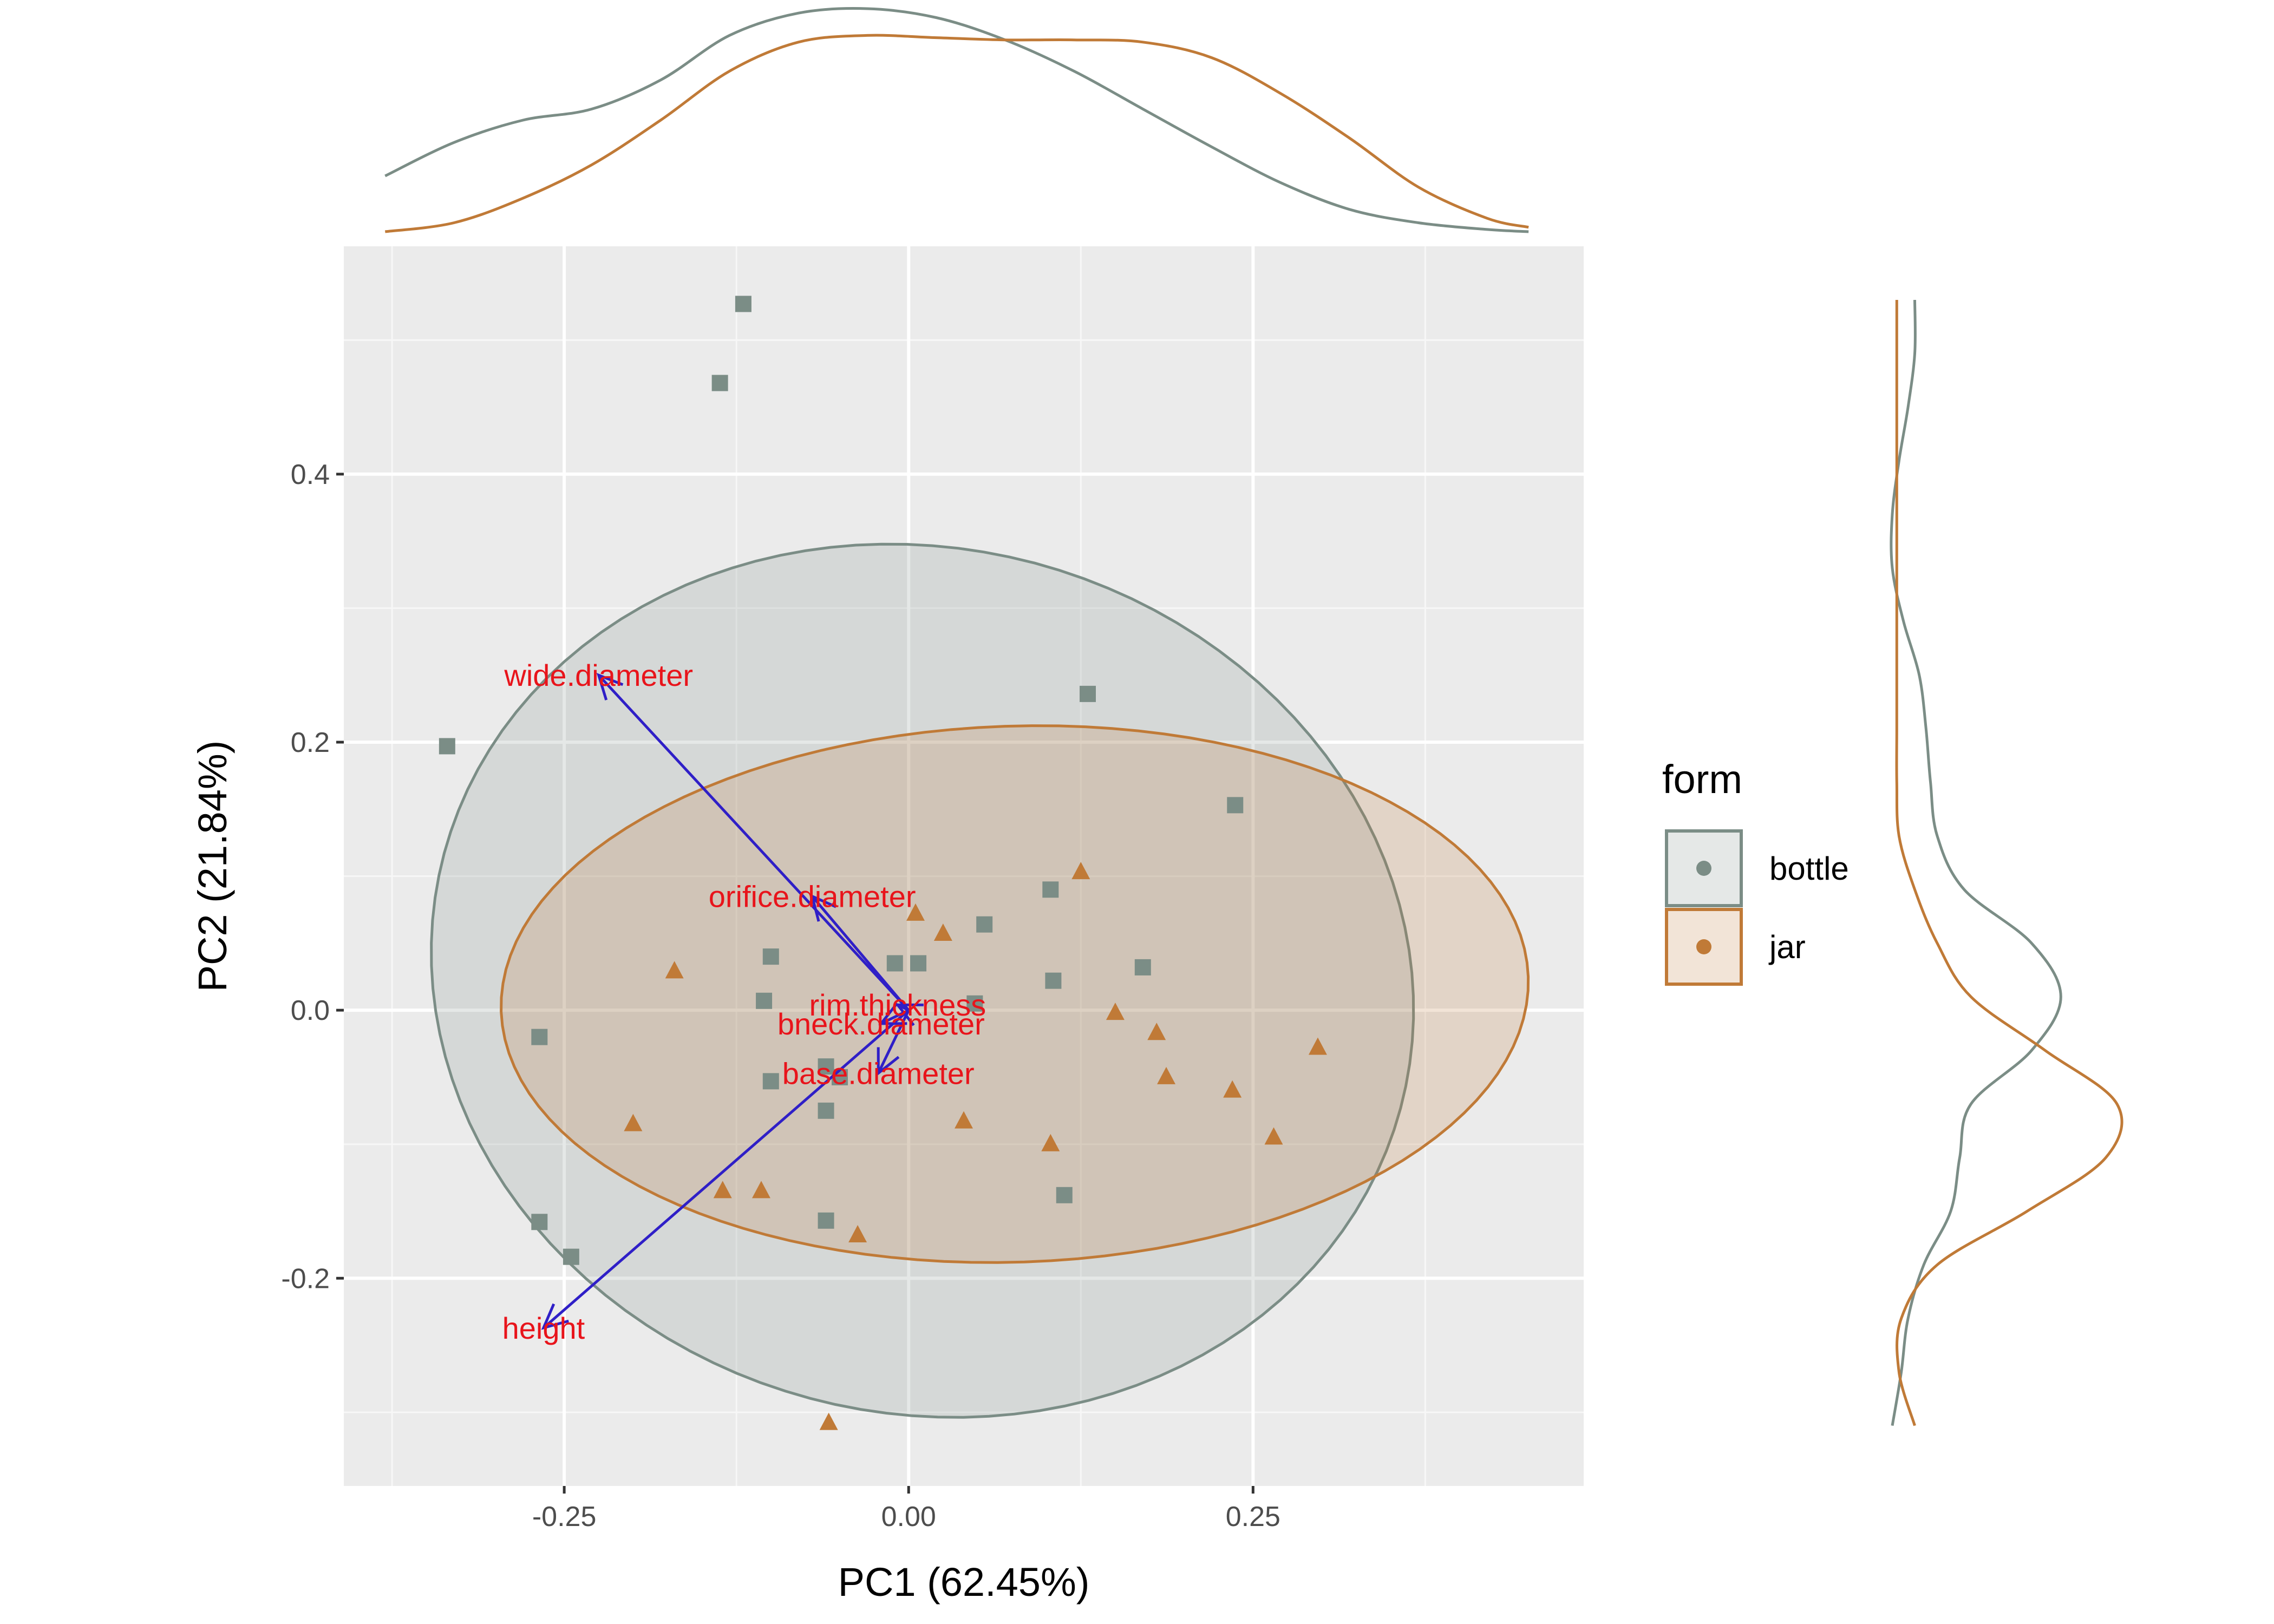  What do you see at coordinates (564, 1517) in the screenshot?
I see `x-tick-label: -0.25` at bounding box center [564, 1517].